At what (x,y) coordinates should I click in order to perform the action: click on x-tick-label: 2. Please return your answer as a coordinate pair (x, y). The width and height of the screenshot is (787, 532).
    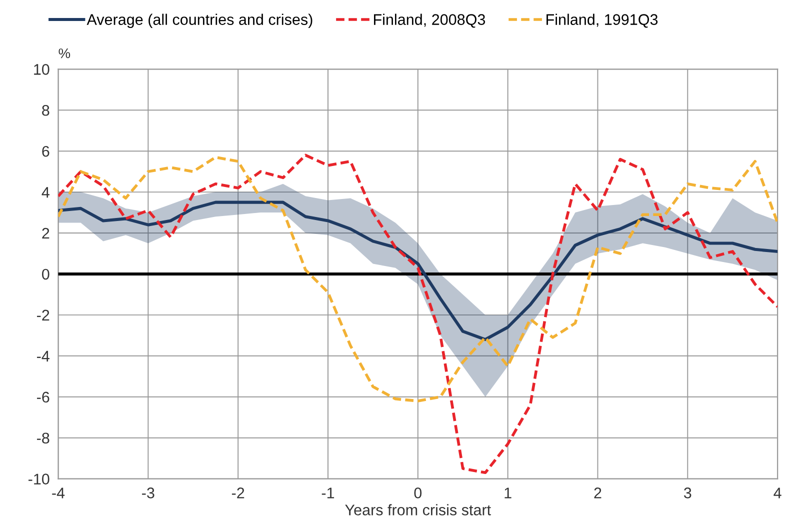
    Looking at the image, I should click on (598, 493).